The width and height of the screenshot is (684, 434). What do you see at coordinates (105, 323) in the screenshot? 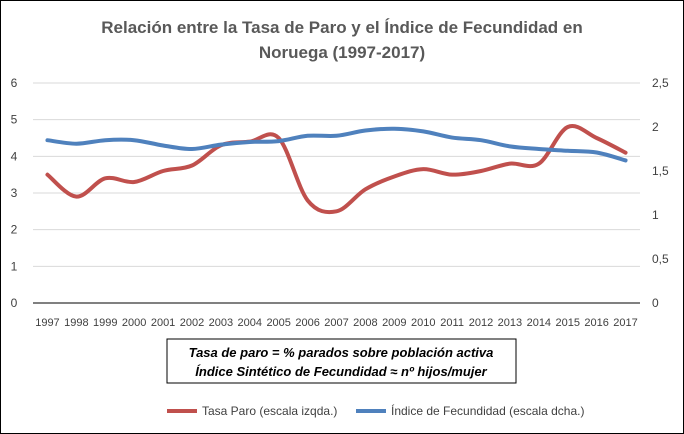
I see `x-tick-label: 1999` at bounding box center [105, 323].